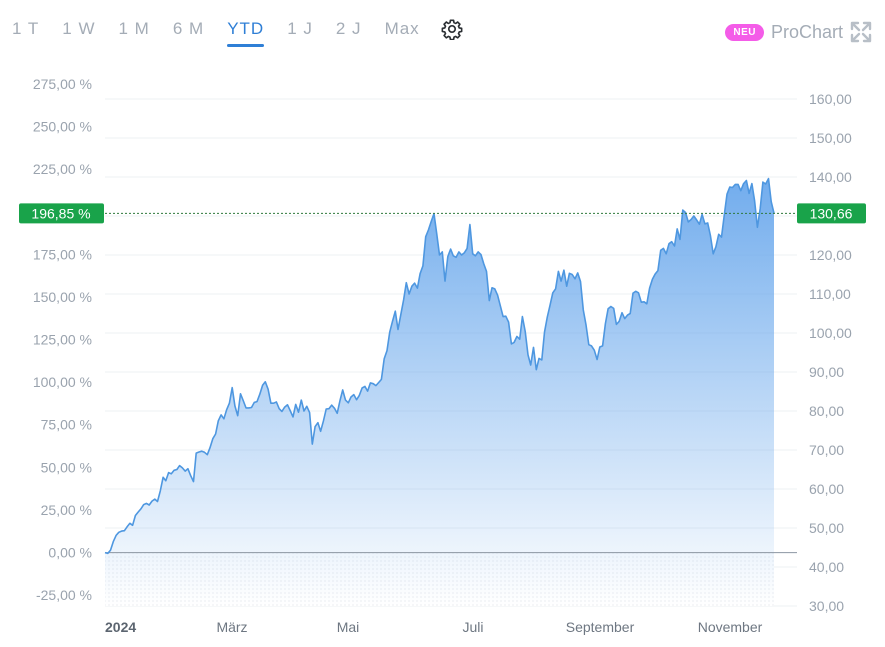 Image resolution: width=885 pixels, height=647 pixels. Describe the element at coordinates (62, 382) in the screenshot. I see `left-axis-tick: 100,00 %` at that location.